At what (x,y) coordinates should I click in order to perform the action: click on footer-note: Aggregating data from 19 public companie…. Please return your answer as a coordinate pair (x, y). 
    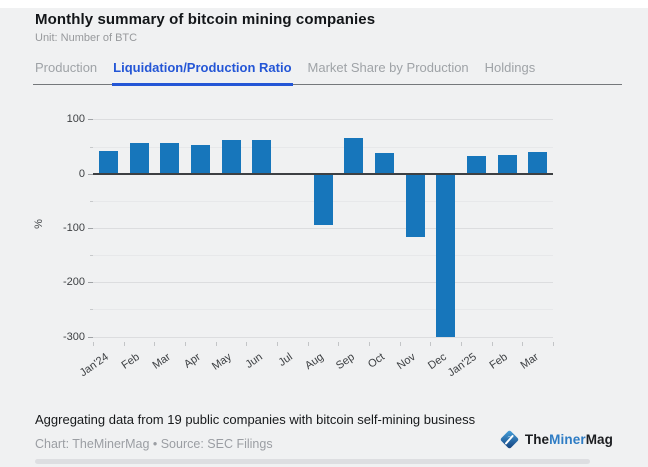
    Looking at the image, I should click on (255, 419).